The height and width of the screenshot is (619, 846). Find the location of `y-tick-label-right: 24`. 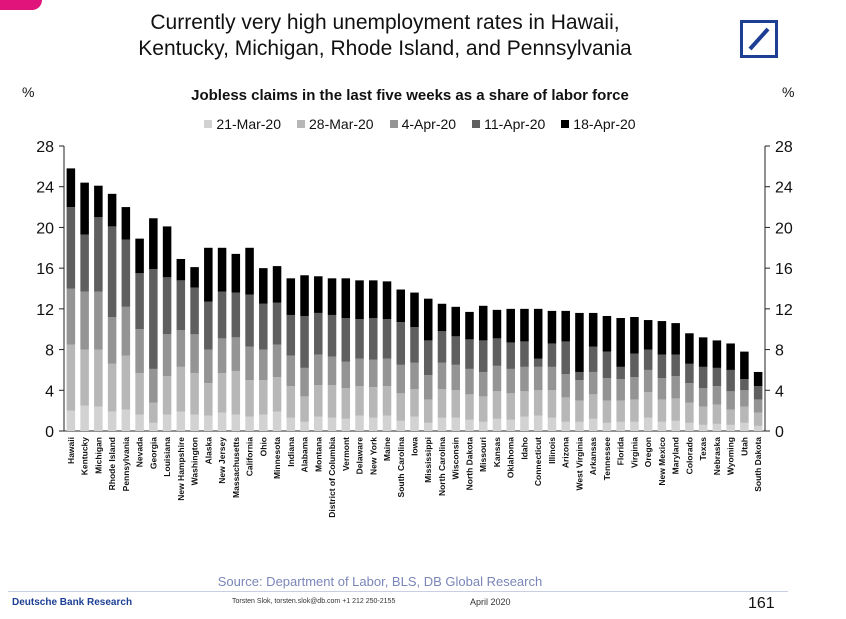

y-tick-label-right: 24 is located at coordinates (784, 188).